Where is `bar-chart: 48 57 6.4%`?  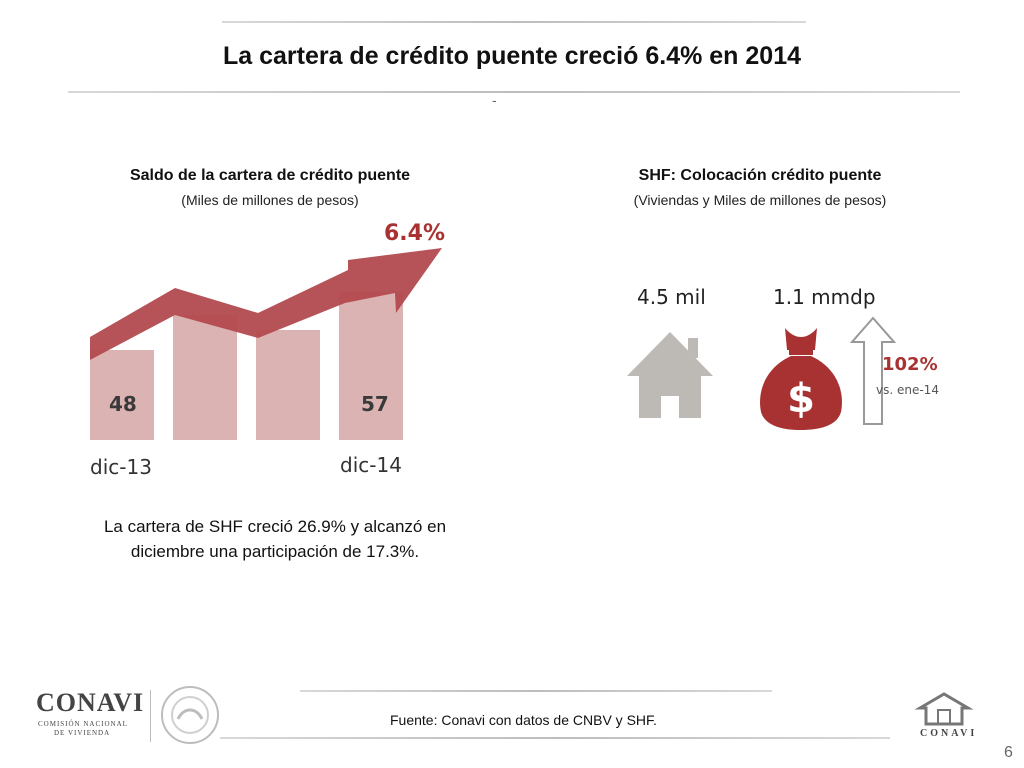 bar-chart: 48 57 6.4% is located at coordinates (270, 355).